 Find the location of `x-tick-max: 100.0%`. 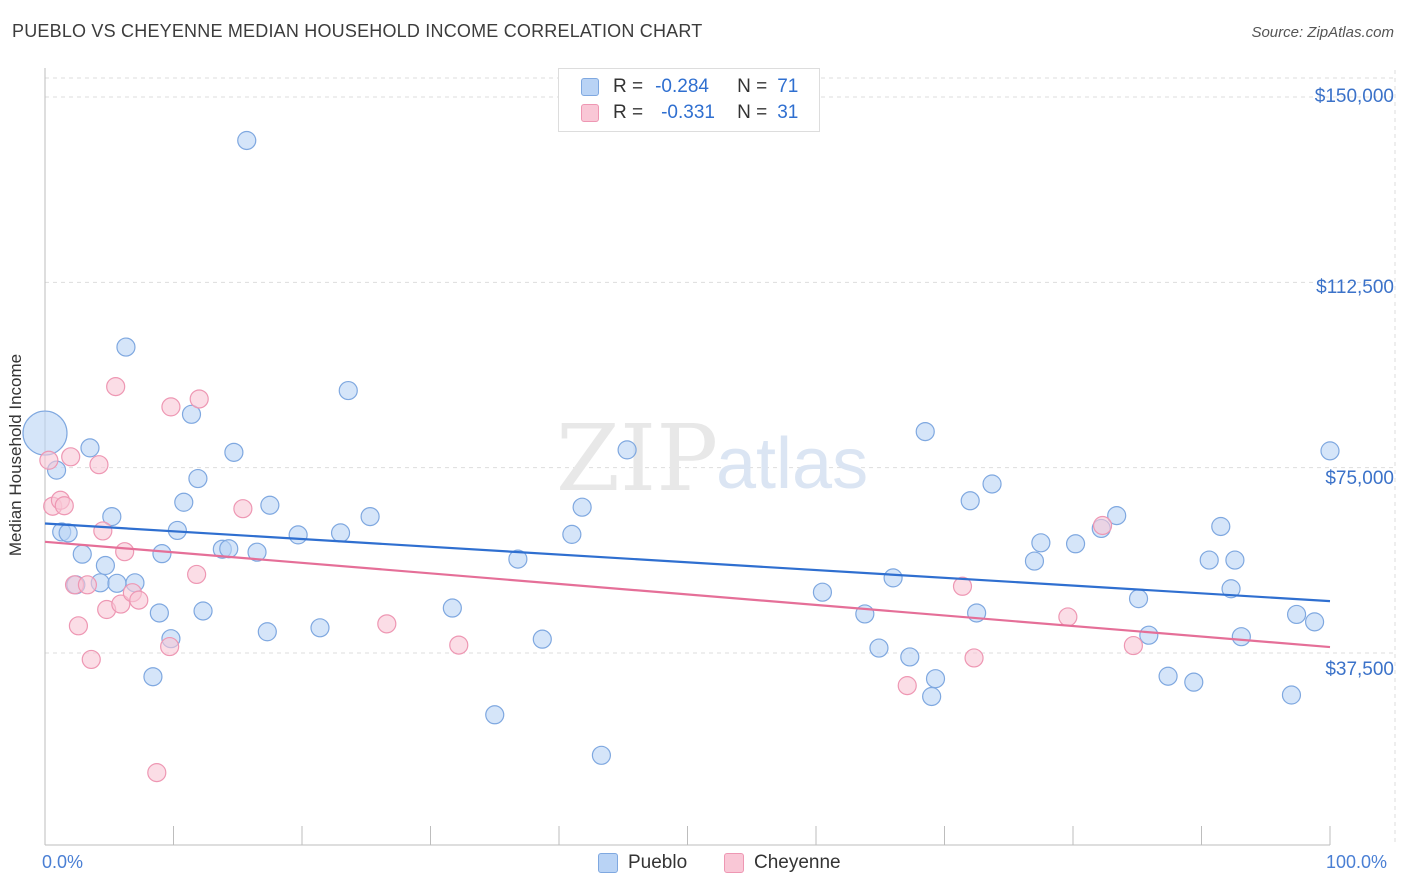

x-tick-max: 100.0% is located at coordinates (1357, 862).